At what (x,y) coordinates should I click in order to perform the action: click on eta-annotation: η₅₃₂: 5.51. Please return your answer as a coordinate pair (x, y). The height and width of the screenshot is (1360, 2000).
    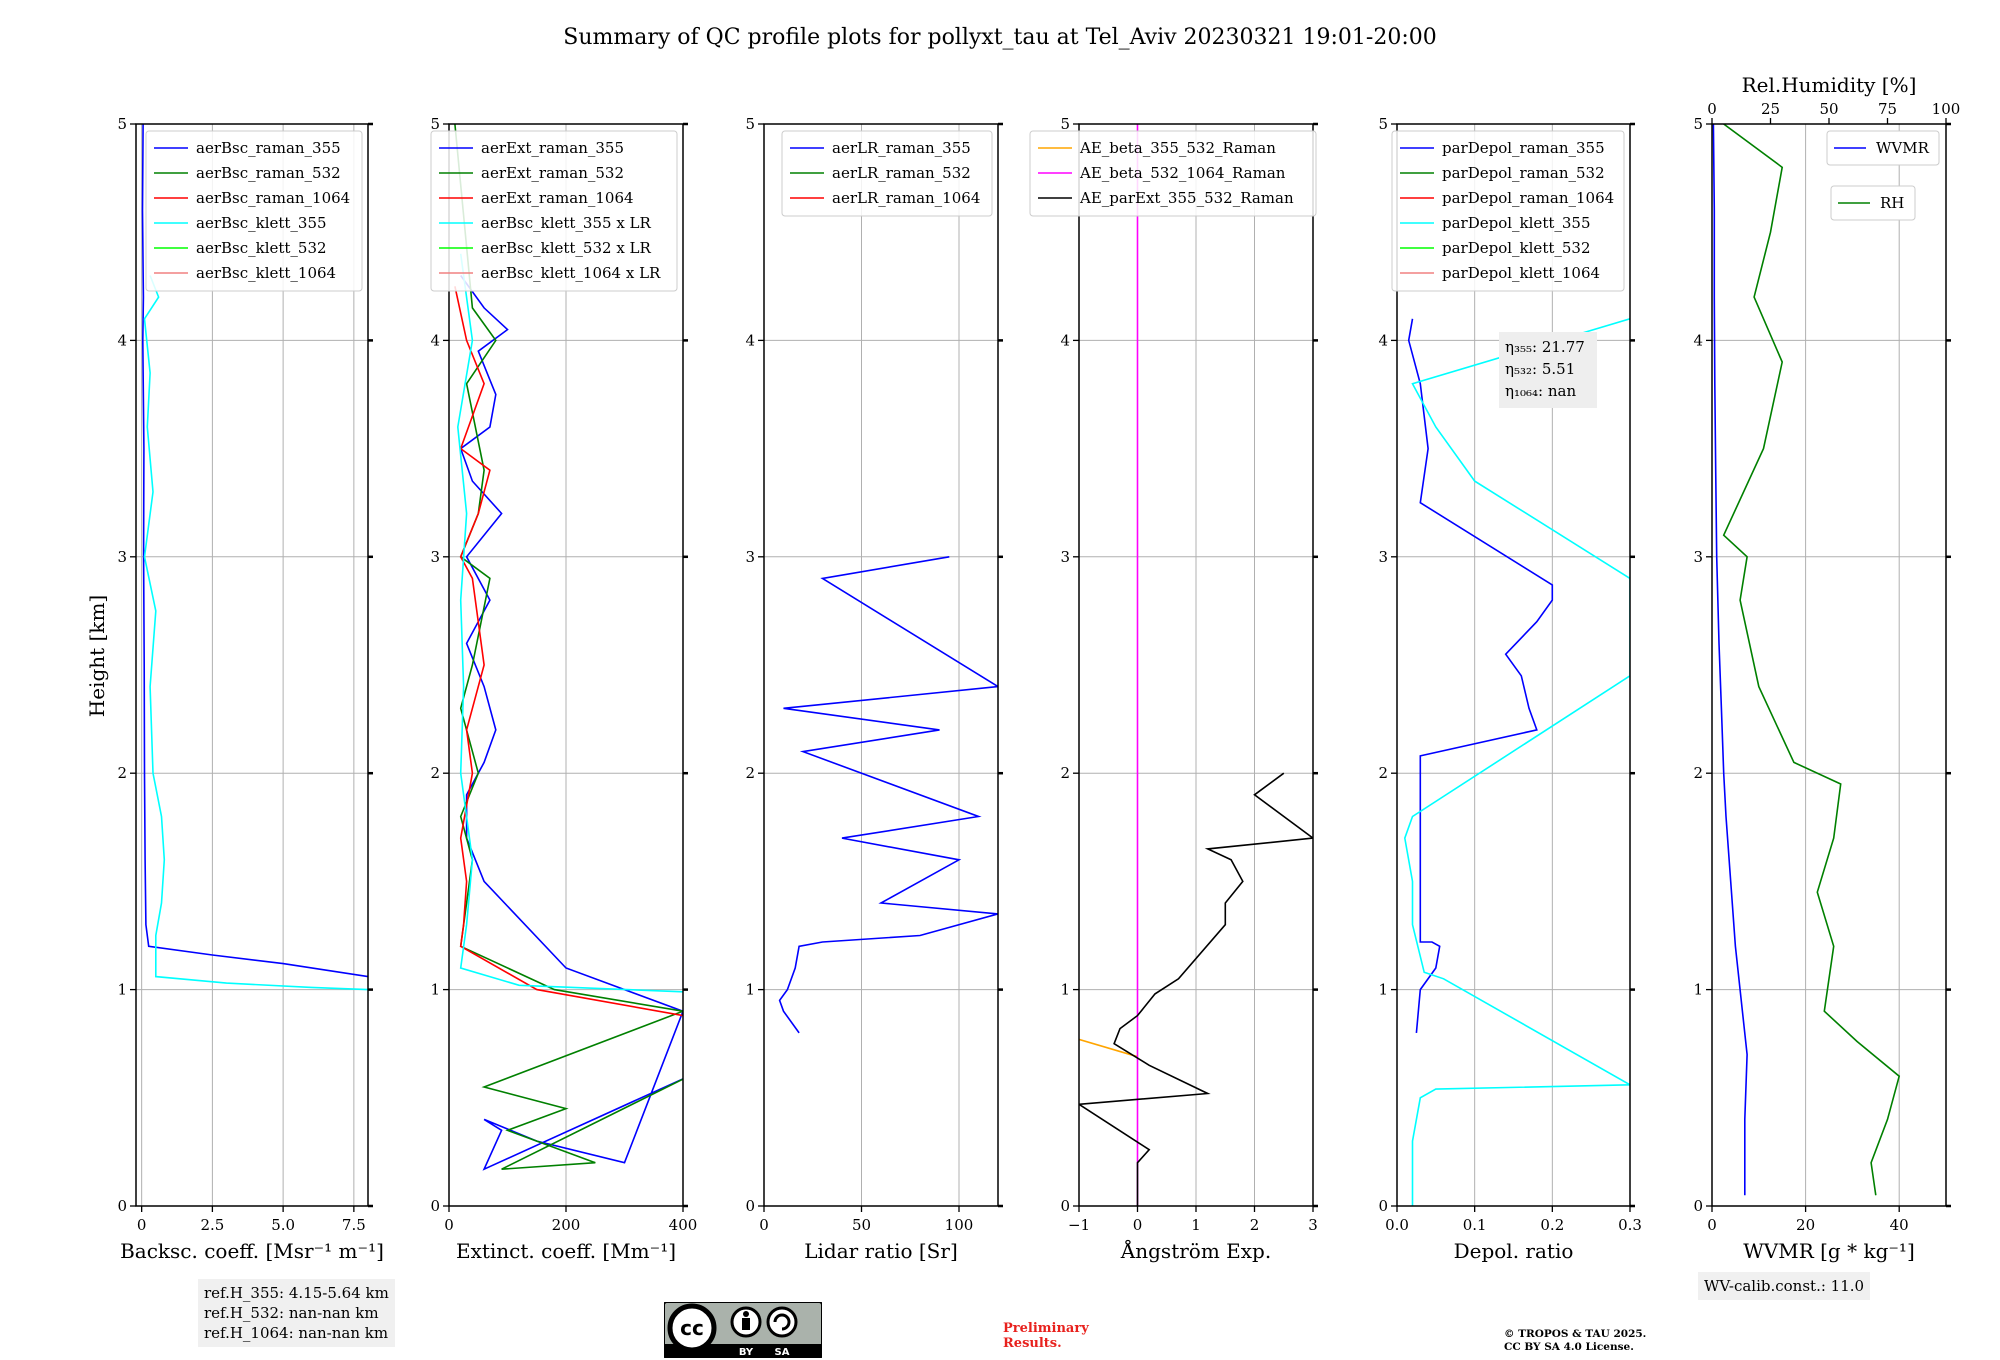
    Looking at the image, I should click on (1540, 369).